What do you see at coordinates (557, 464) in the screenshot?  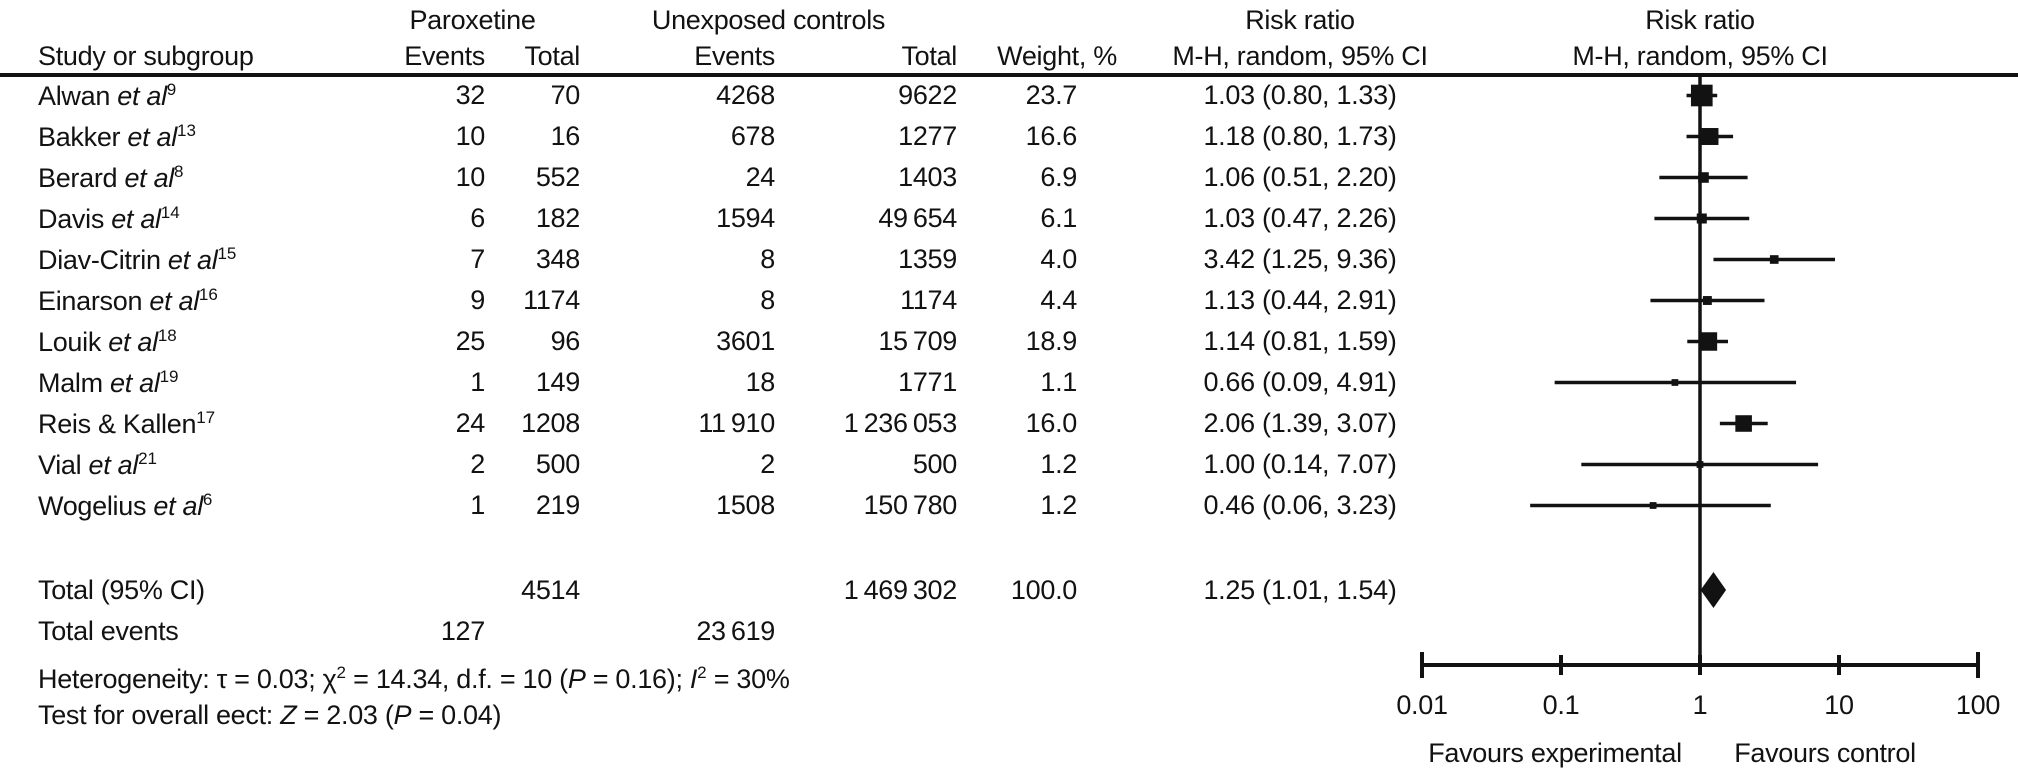 I see `exp-total-value: 500` at bounding box center [557, 464].